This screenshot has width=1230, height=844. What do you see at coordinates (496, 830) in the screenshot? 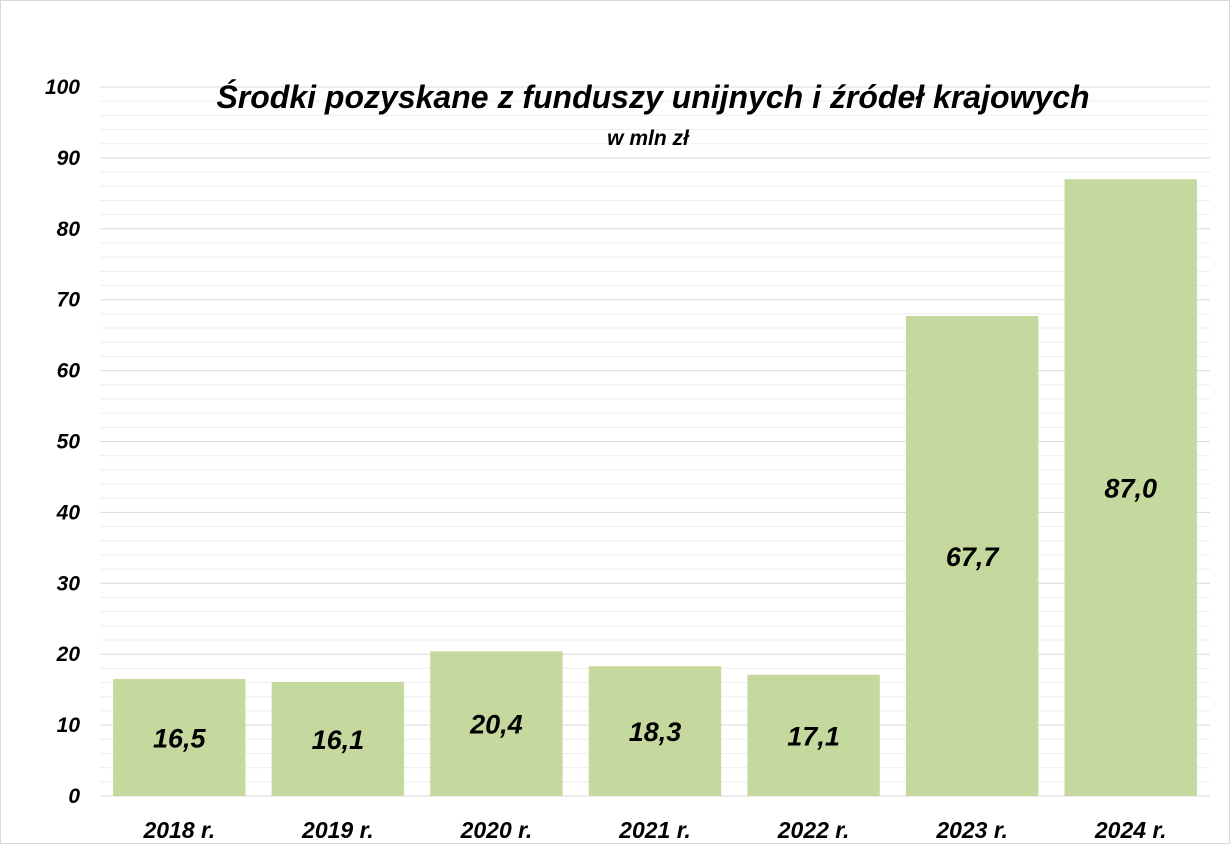
I see `x-tick-label: 2020 r.` at bounding box center [496, 830].